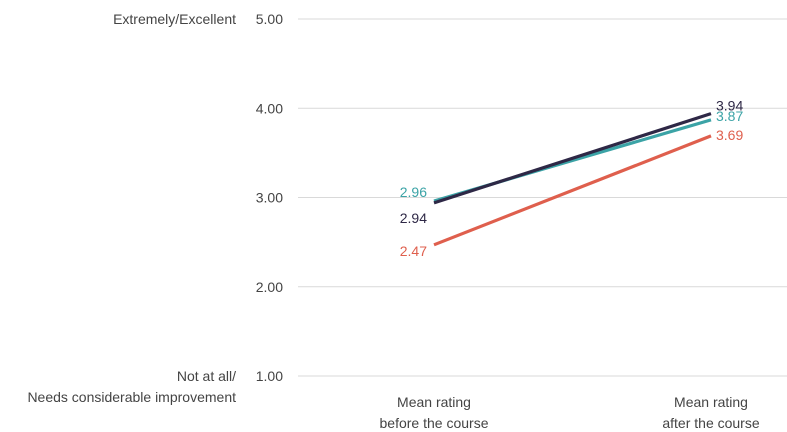 This screenshot has width=787, height=432. What do you see at coordinates (434, 423) in the screenshot?
I see `x-category-label: before the course` at bounding box center [434, 423].